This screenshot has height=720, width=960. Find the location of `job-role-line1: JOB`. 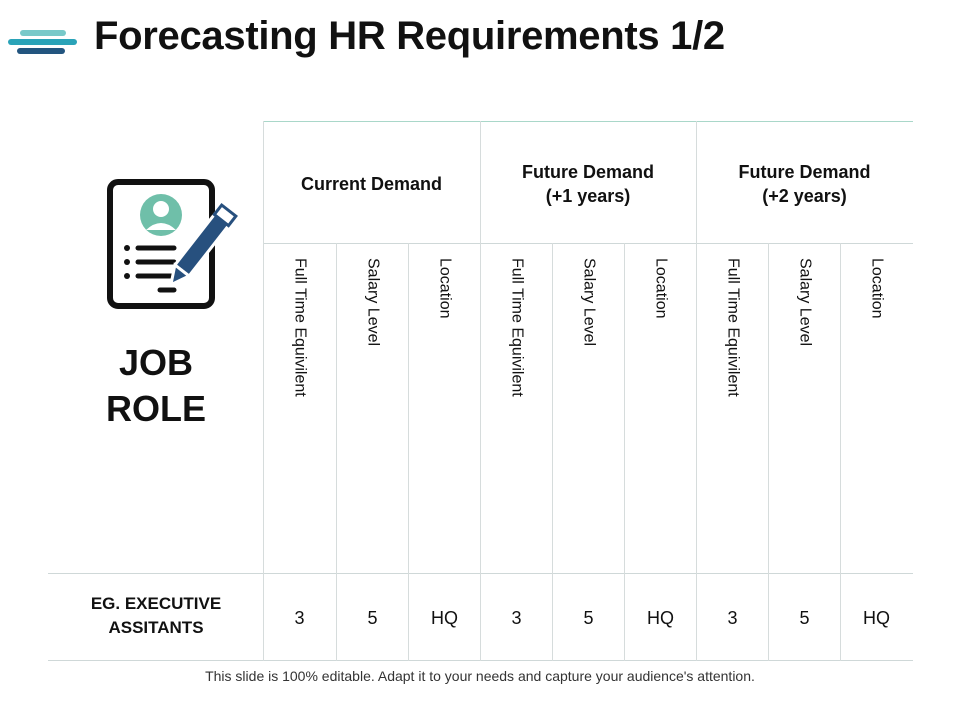

job-role-line1: JOB is located at coordinates (156, 362).